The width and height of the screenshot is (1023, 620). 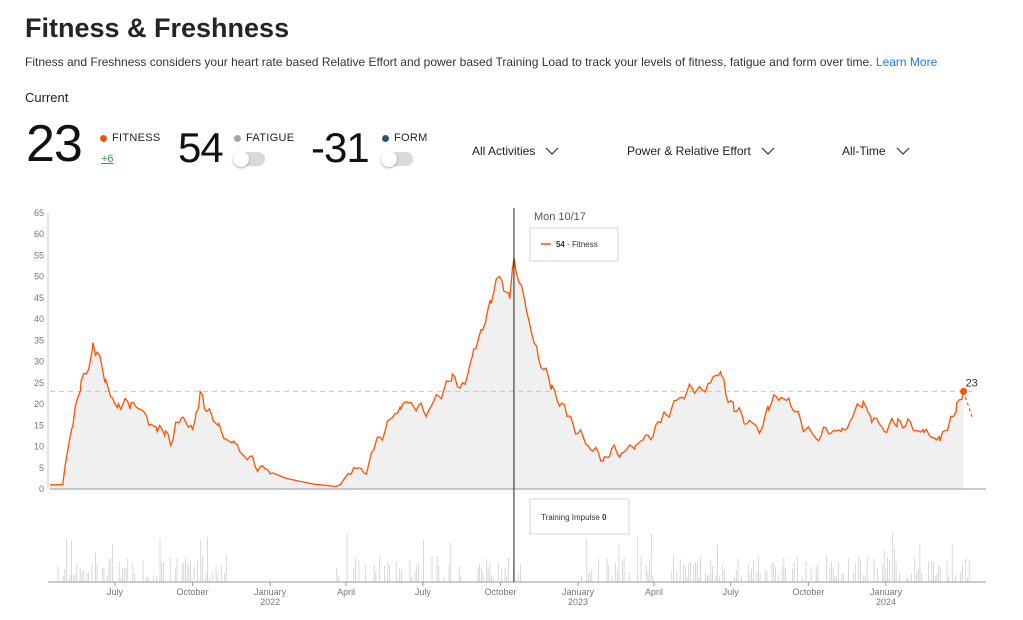 I want to click on page-title: Fitness & Freshness, so click(x=157, y=28).